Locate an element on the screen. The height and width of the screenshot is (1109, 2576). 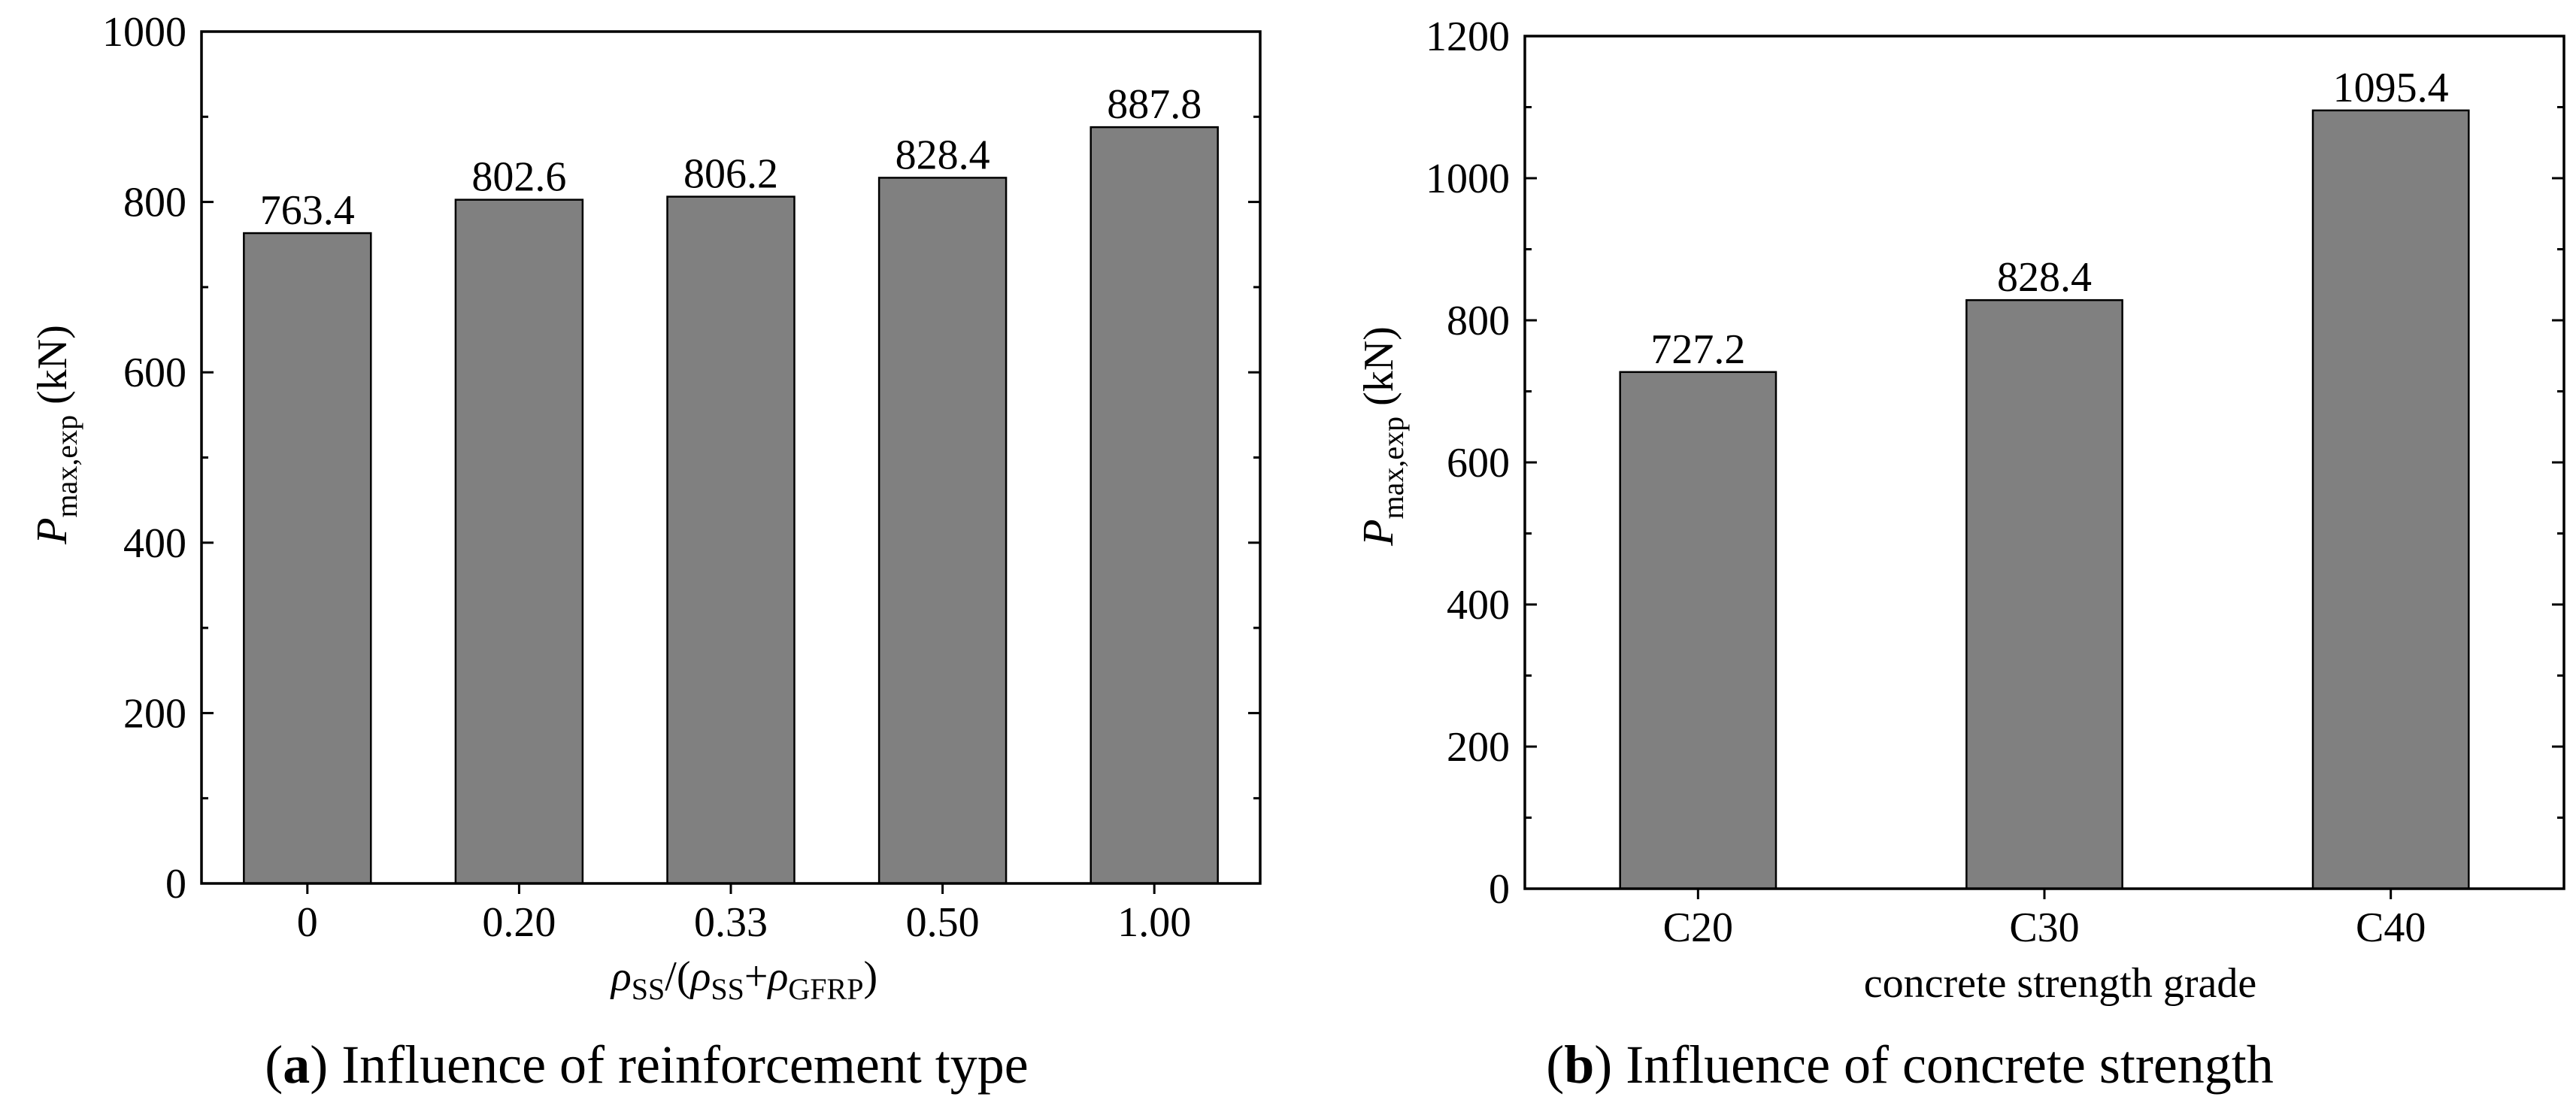
chart-a-data-label-4: 828.4 is located at coordinates (943, 155).